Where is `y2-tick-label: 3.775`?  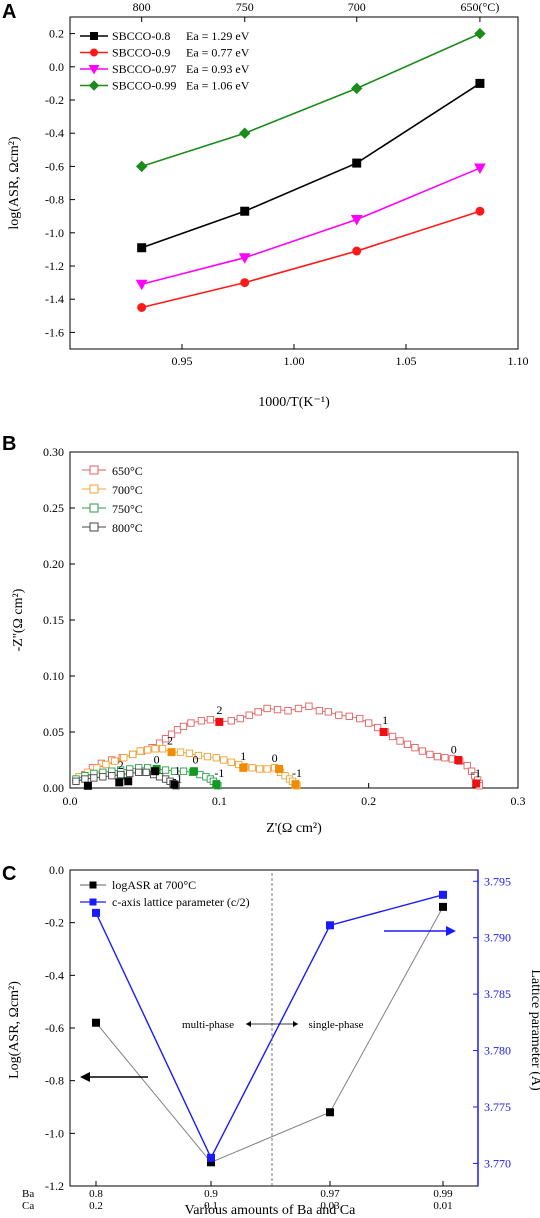 y2-tick-label: 3.775 is located at coordinates (497, 1107).